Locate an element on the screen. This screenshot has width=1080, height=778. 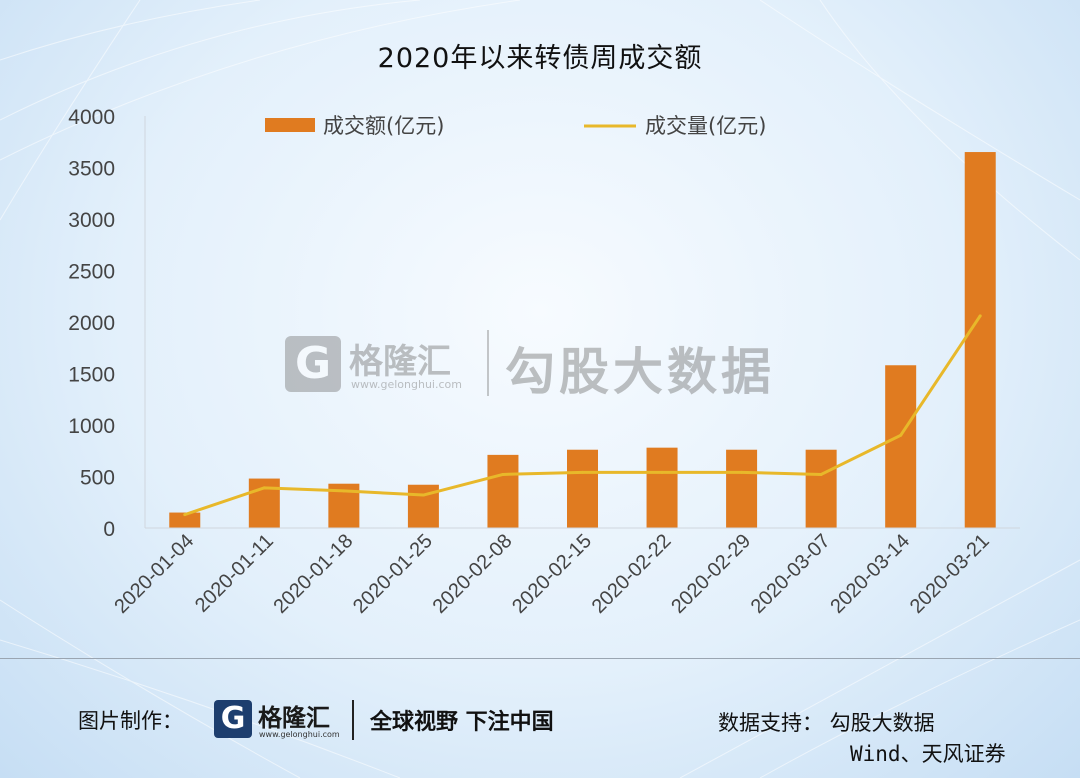
legend-swatch-bar is located at coordinates (290, 125).